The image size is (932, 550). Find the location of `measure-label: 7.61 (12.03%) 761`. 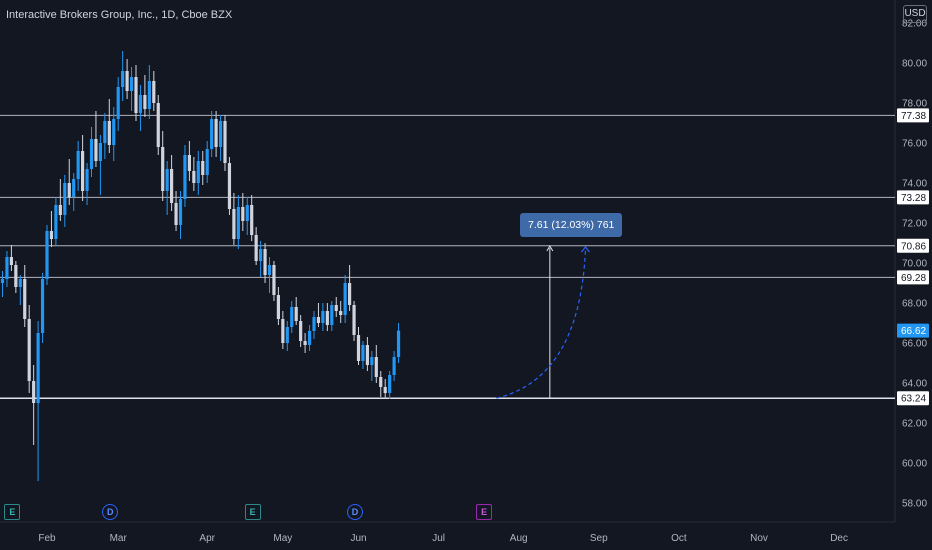

measure-label: 7.61 (12.03%) 761 is located at coordinates (571, 225).